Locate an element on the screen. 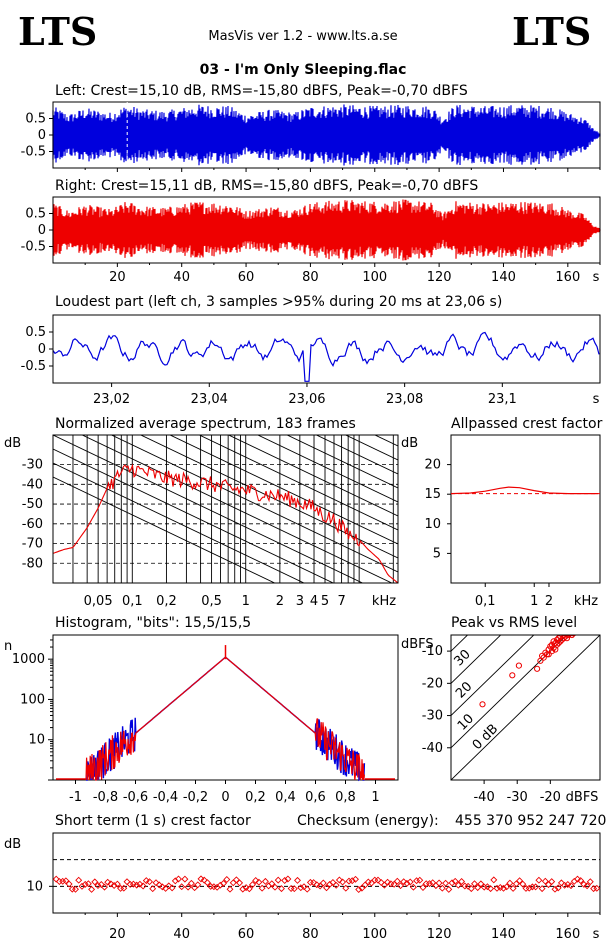  spectrum-xtick-label: 4 is located at coordinates (314, 601).